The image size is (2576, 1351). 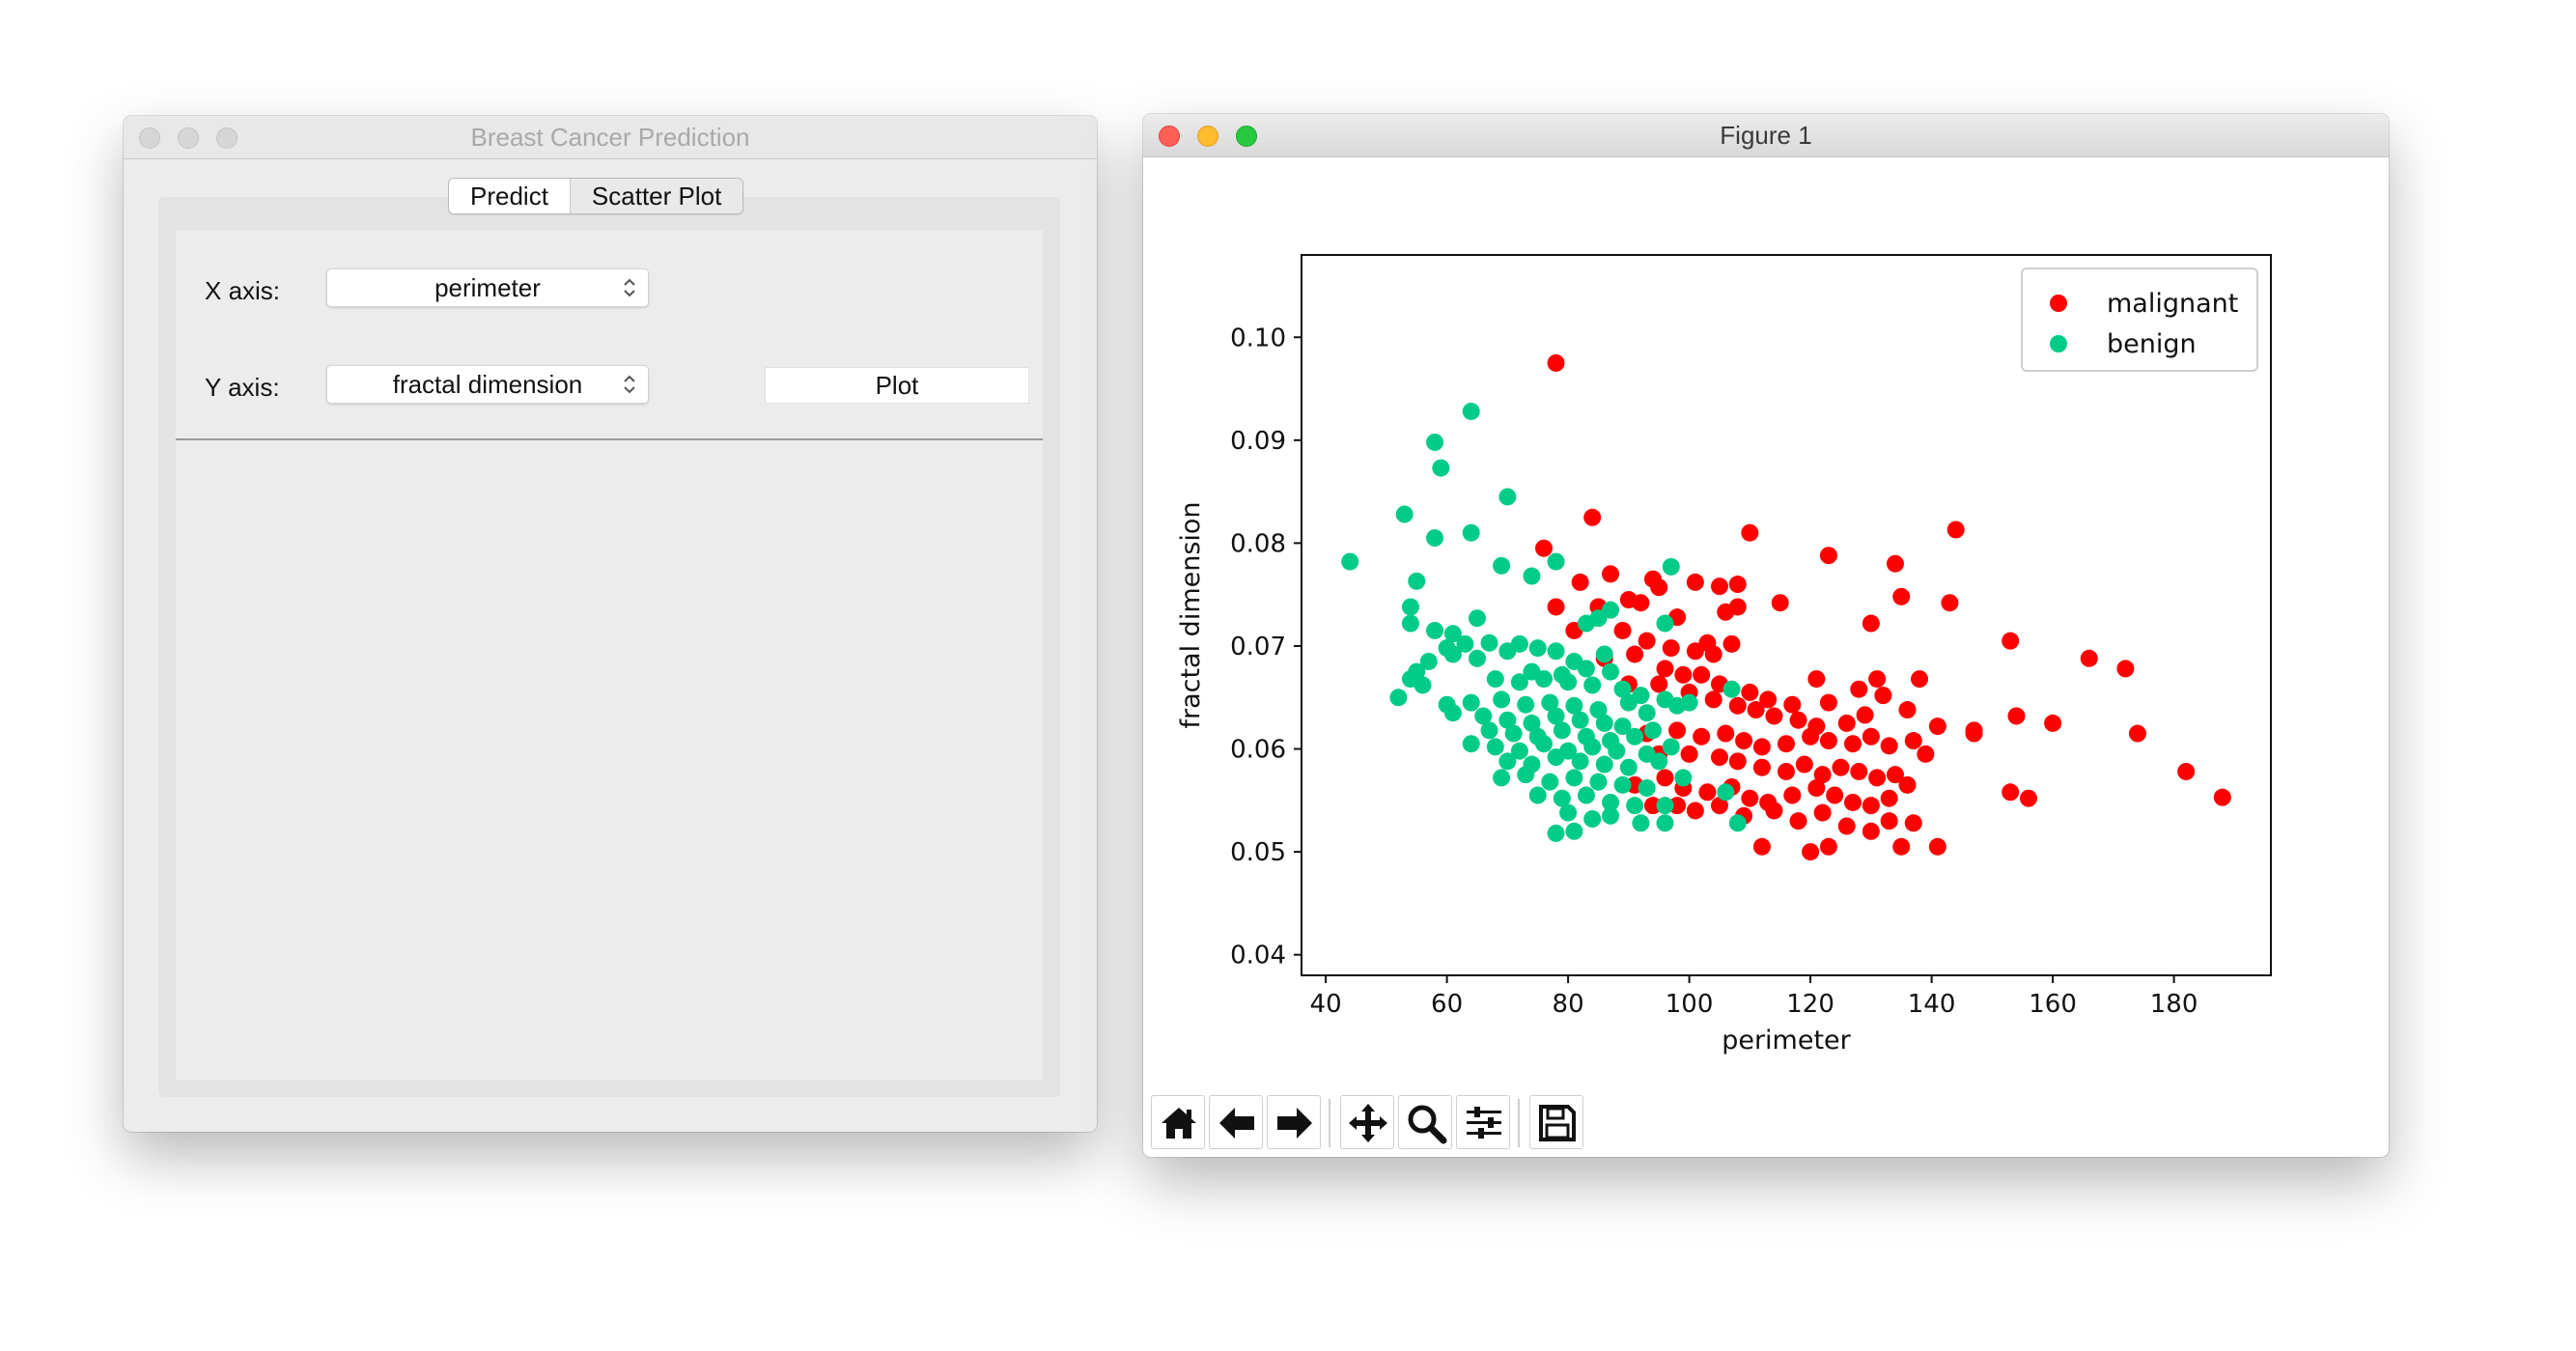 I want to click on x-tick-label: 180, so click(x=2174, y=1004).